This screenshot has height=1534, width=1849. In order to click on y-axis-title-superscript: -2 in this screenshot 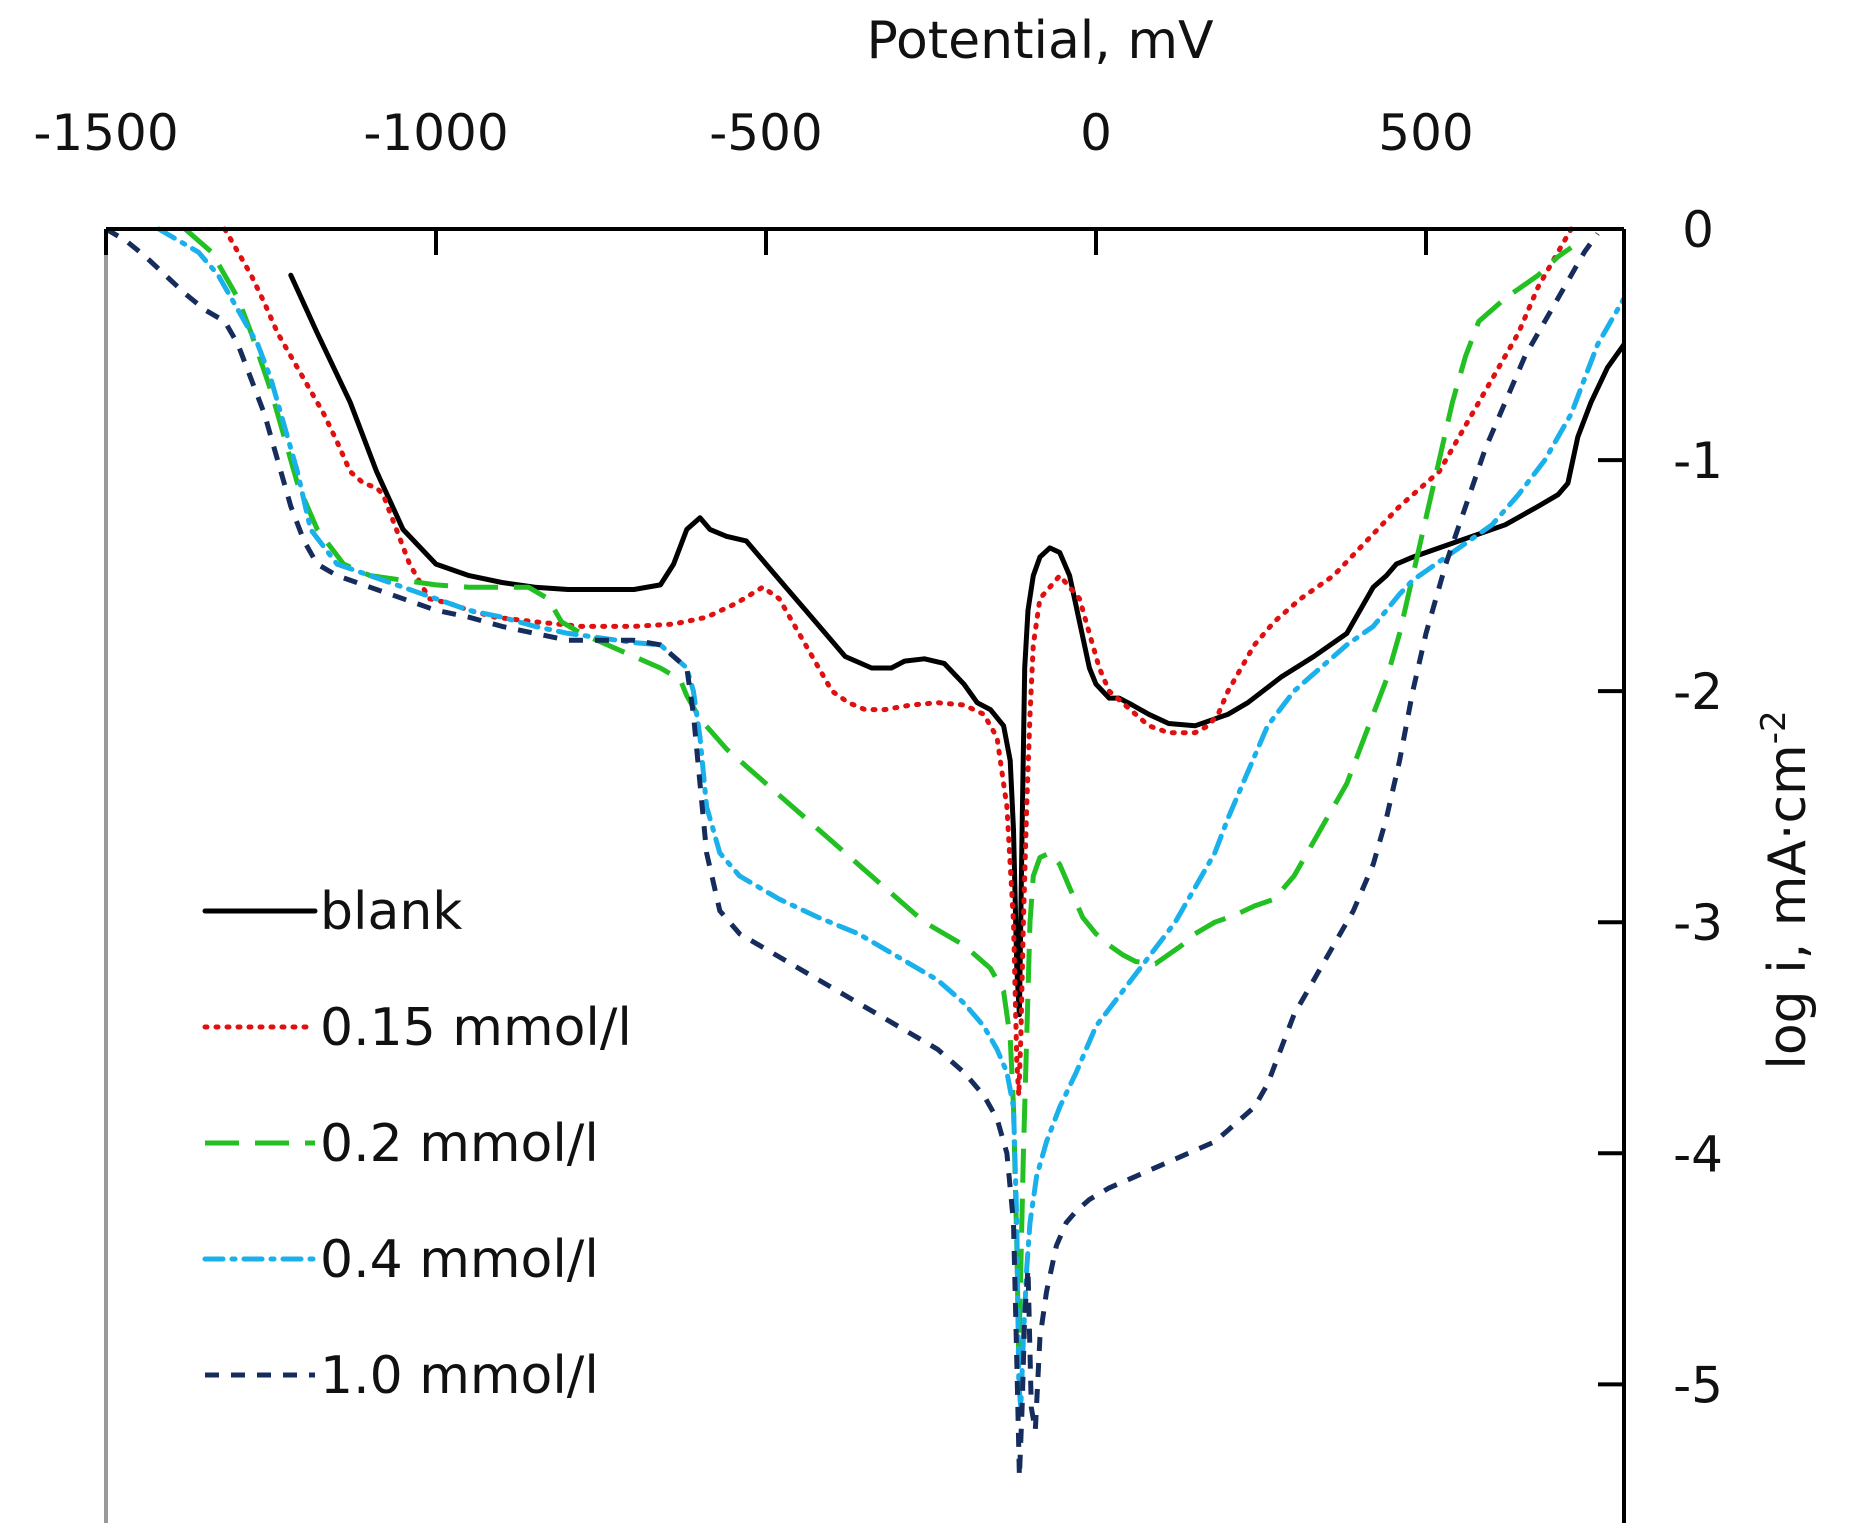, I will do `click(1774, 727)`.